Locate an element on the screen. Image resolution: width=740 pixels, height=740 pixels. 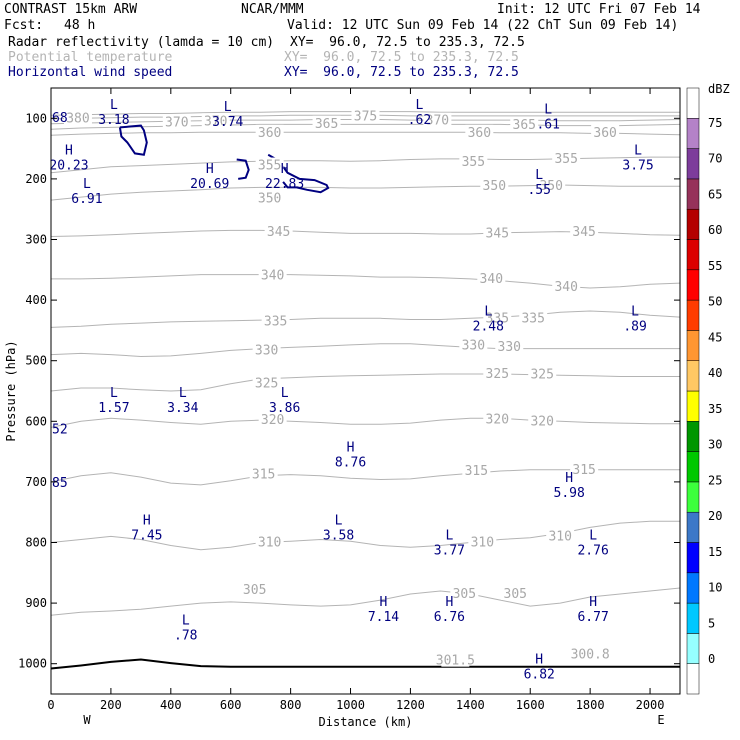
extremum-value: .61 is located at coordinates (547, 124).